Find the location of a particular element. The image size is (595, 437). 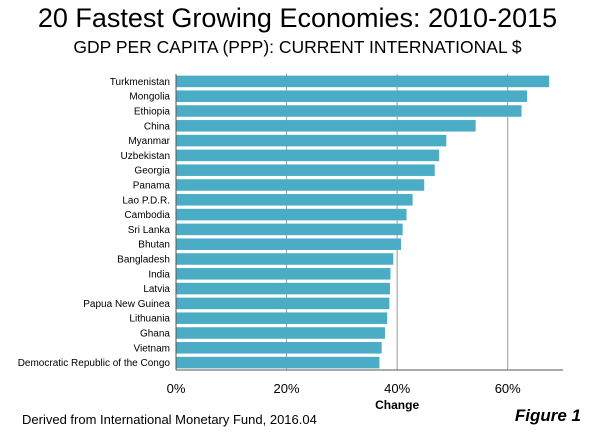

category-label-14: Latvia is located at coordinates (156, 289).